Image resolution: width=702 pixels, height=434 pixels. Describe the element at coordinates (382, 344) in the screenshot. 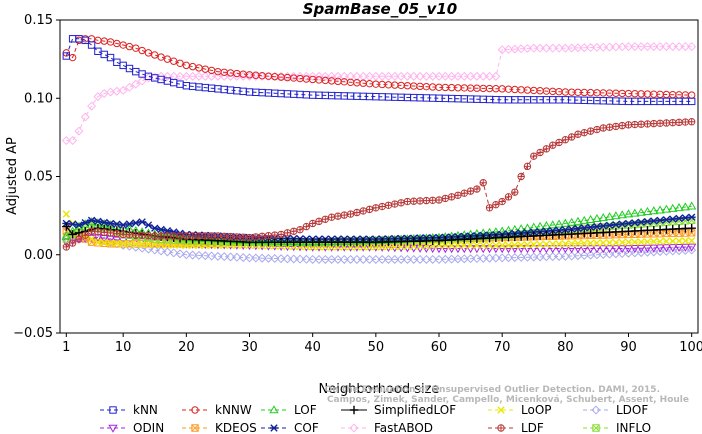

I see `x-axis: 1 10 20 30 40 50 60 70 80 90 100` at that location.